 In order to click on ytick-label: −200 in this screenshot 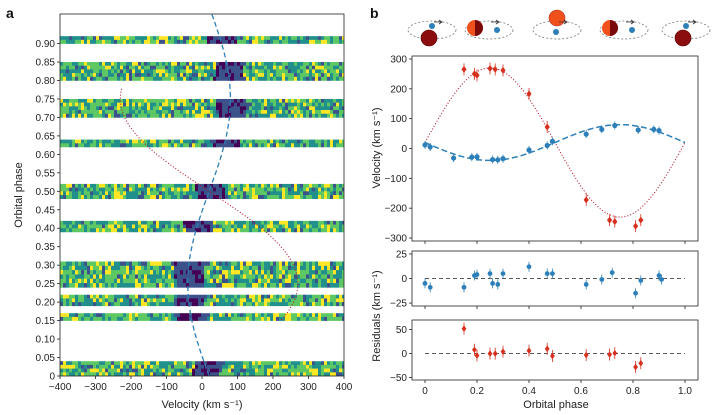, I will do `click(395, 209)`.